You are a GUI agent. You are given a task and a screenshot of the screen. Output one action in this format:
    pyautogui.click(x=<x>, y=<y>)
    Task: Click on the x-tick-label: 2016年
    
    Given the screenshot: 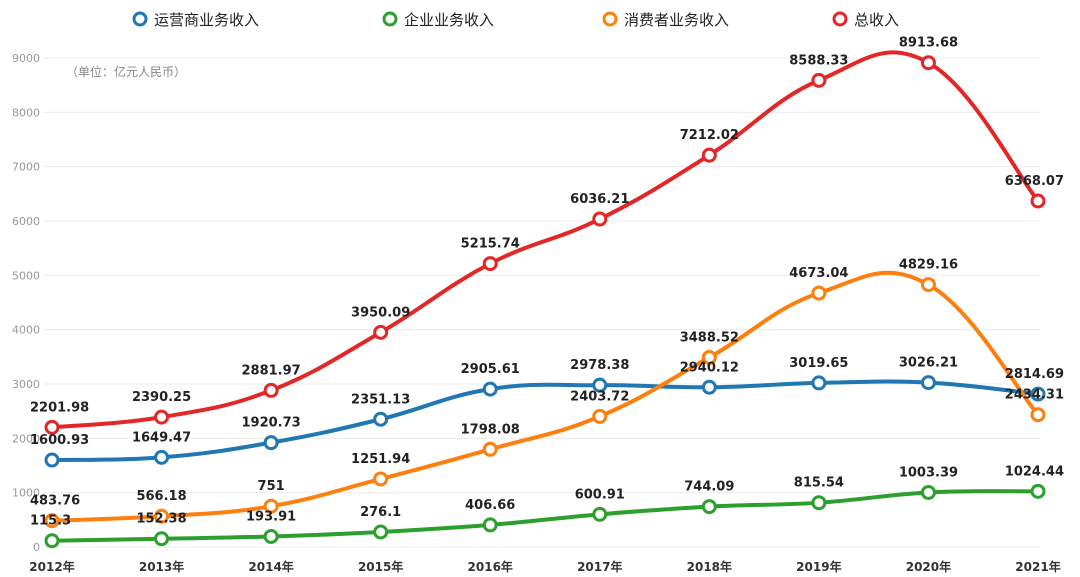 What is the action you would take?
    pyautogui.click(x=490, y=566)
    